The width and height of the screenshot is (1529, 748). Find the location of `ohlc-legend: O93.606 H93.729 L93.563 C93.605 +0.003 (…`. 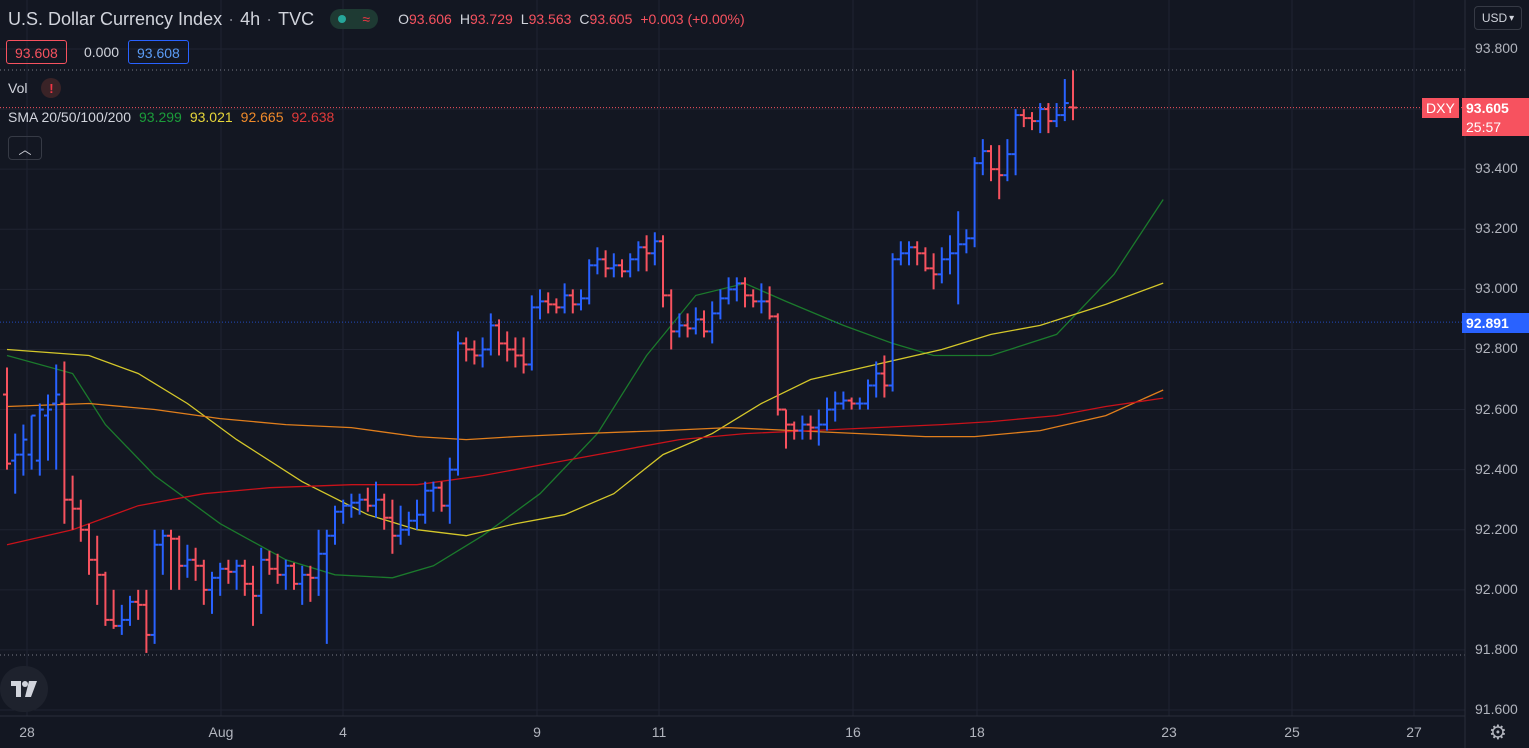

ohlc-legend: O93.606 H93.729 L93.563 C93.605 +0.003 (… is located at coordinates (571, 19).